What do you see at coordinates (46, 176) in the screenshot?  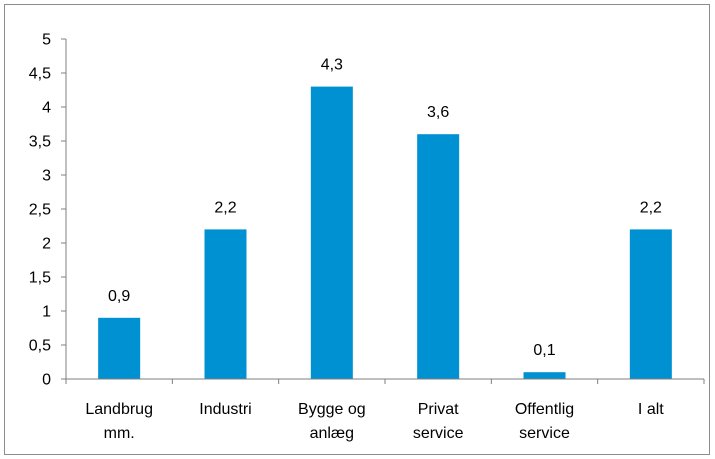 I see `y-tick-label: 3` at bounding box center [46, 176].